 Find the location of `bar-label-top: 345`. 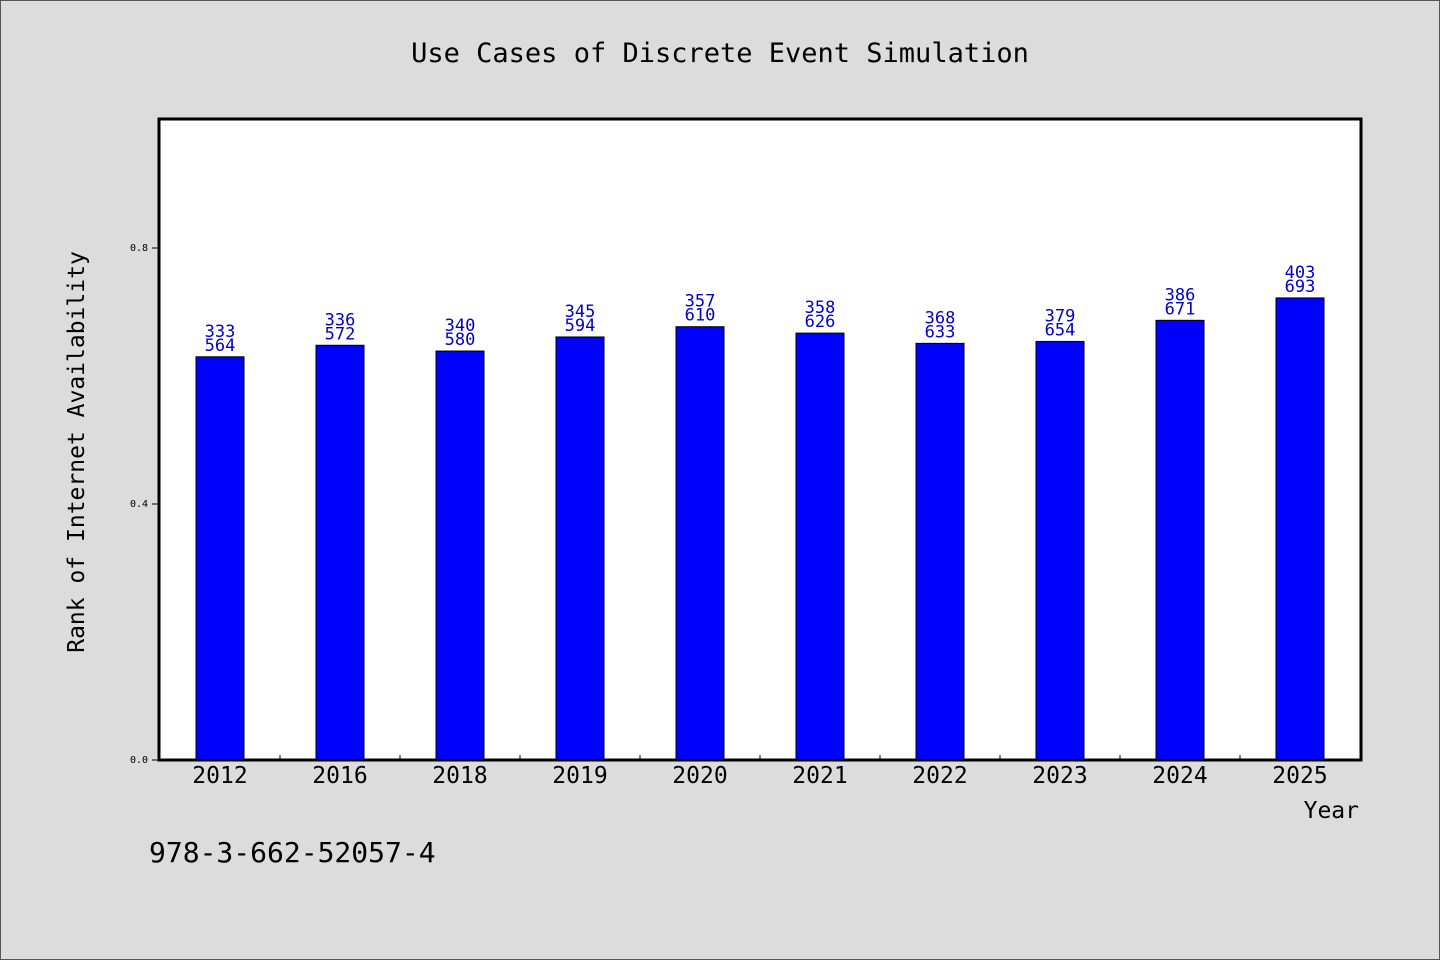

bar-label-top: 345 is located at coordinates (580, 312).